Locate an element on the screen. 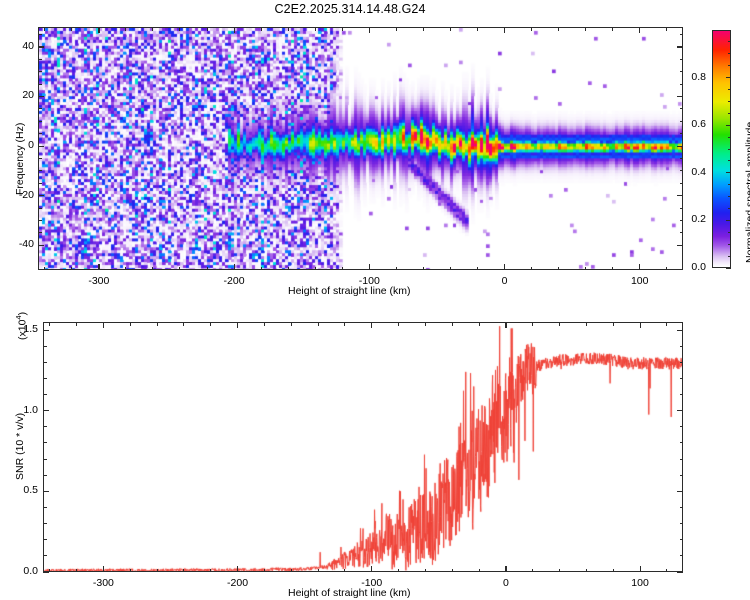  snr-x-tick-label: 100 is located at coordinates (640, 583).